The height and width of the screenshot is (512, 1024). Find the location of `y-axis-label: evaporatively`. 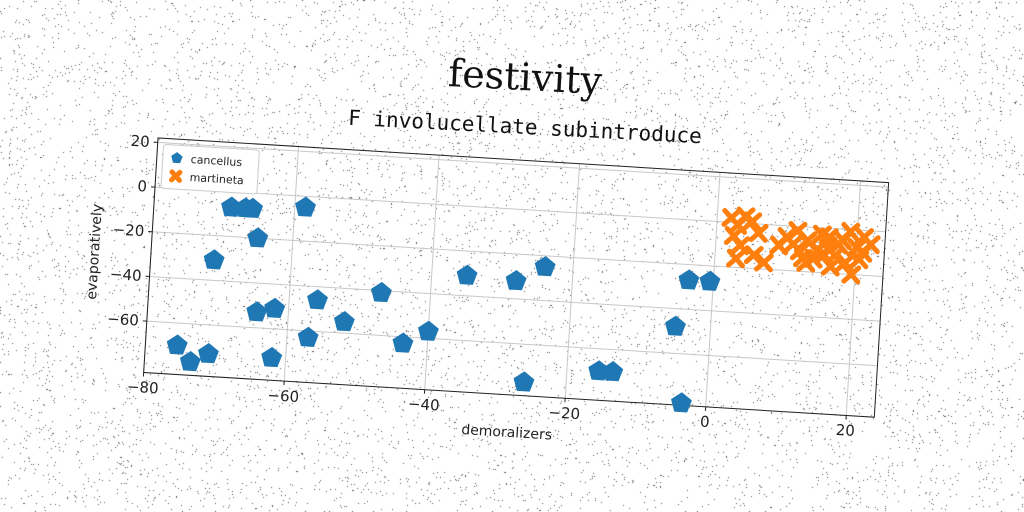

y-axis-label: evaporatively is located at coordinates (95, 252).